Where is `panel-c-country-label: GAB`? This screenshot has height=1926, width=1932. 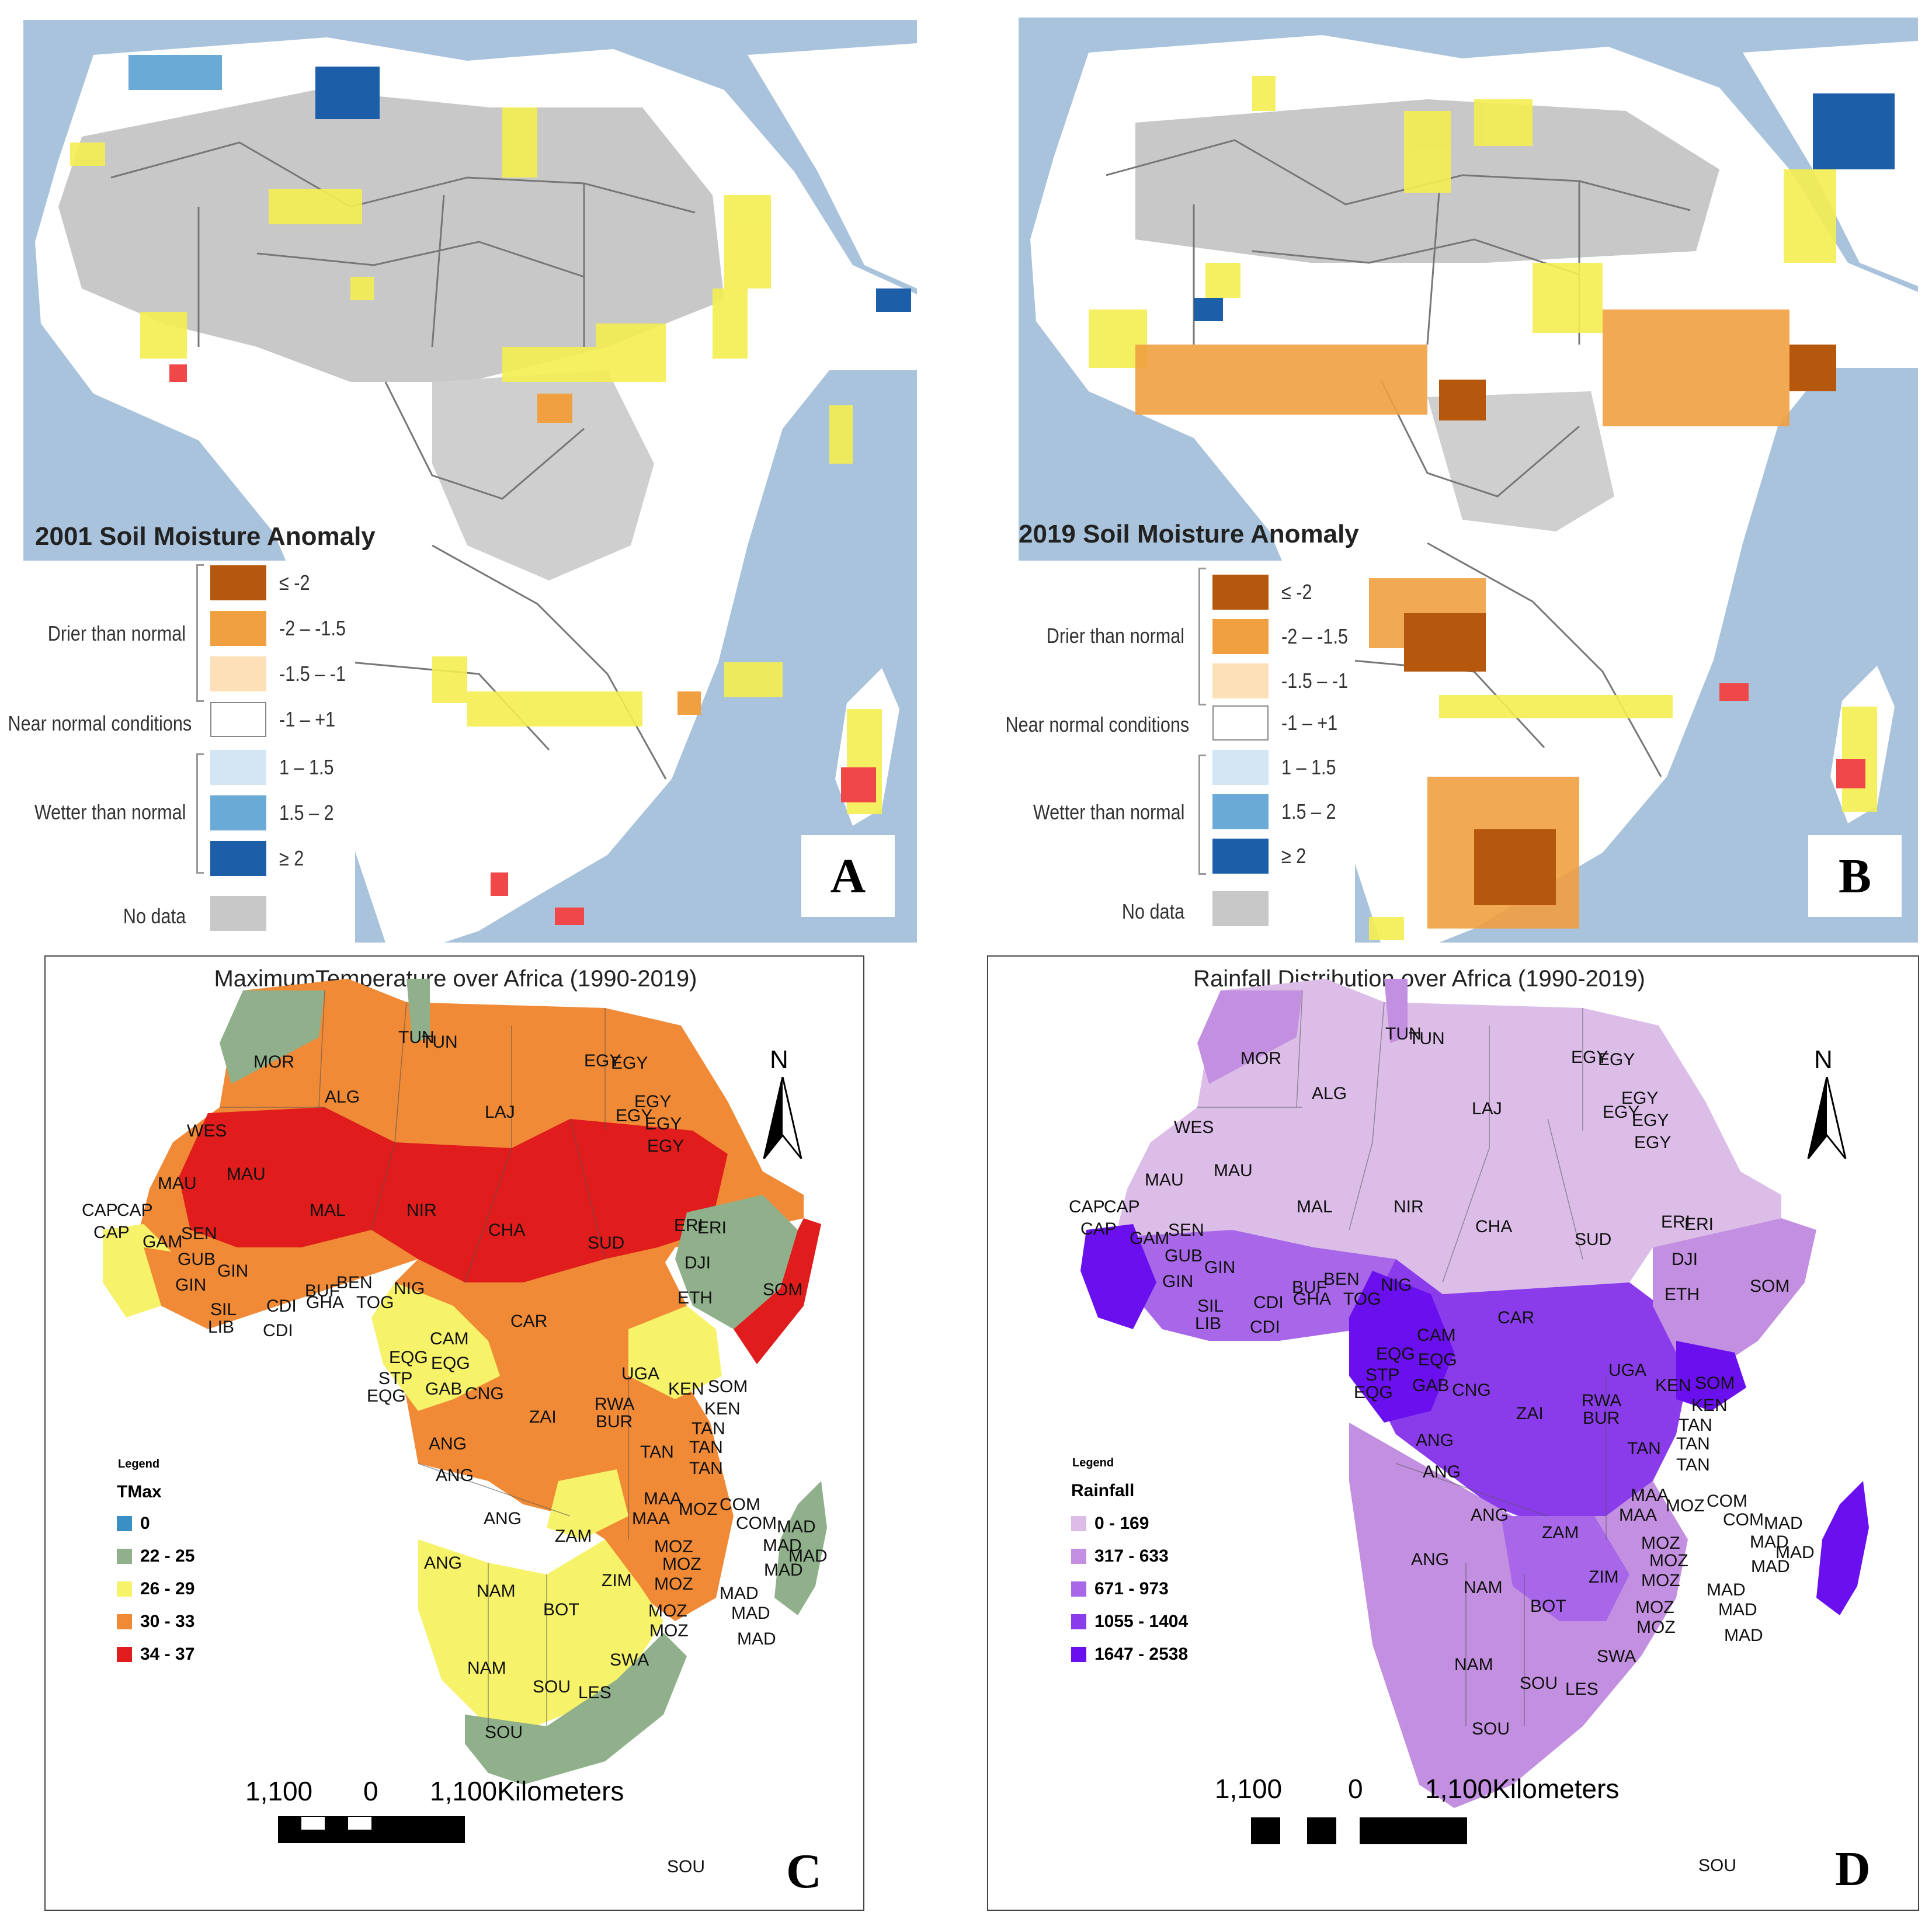
panel-c-country-label: GAB is located at coordinates (444, 1389).